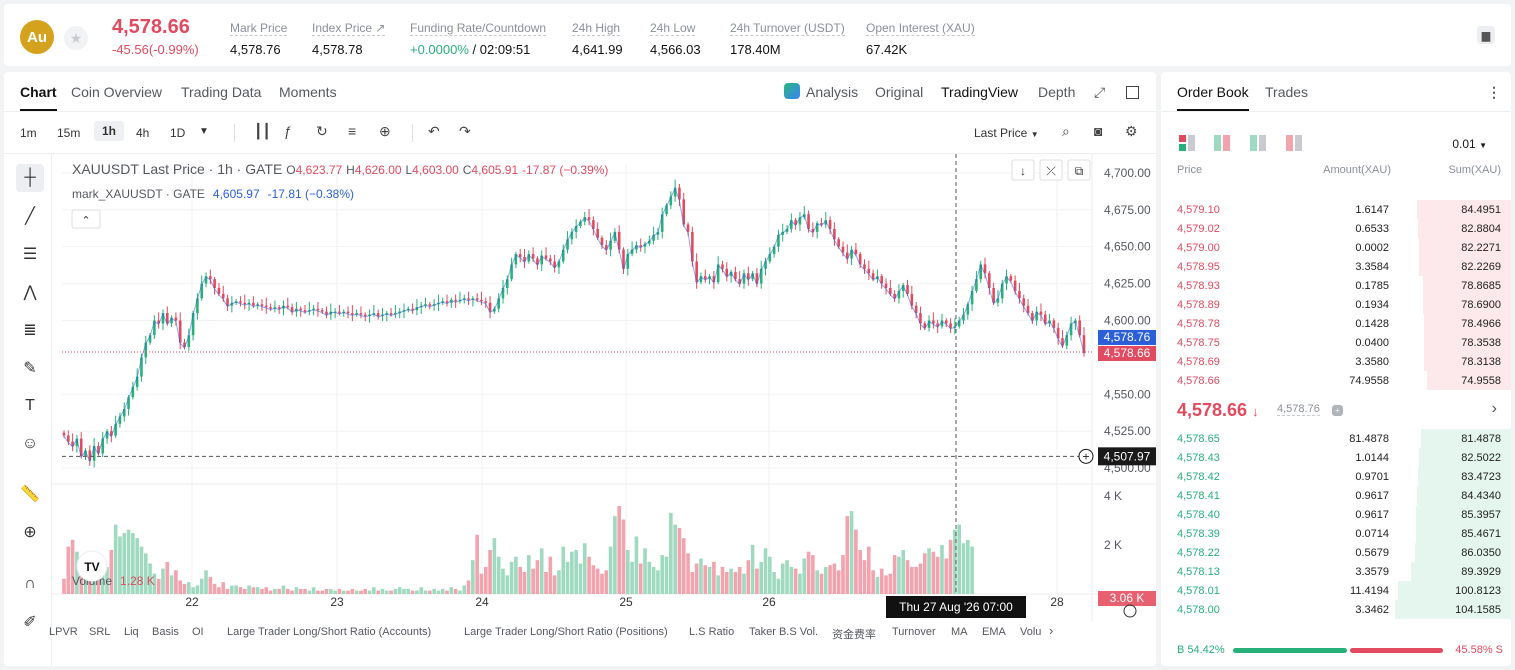 Image resolution: width=1515 pixels, height=670 pixels. I want to click on ask-row: 4,578.95 3.3584 82.2269, so click(1336, 266).